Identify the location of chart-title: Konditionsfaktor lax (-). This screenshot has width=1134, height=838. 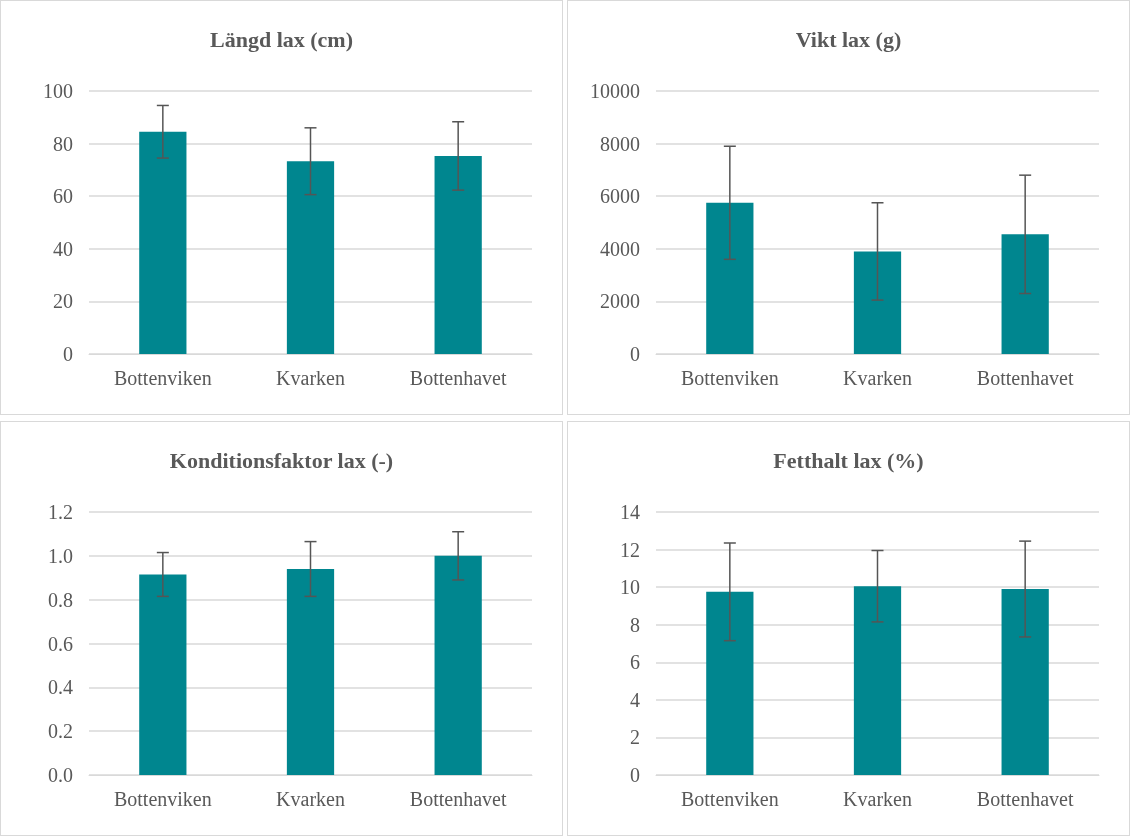
(281, 460).